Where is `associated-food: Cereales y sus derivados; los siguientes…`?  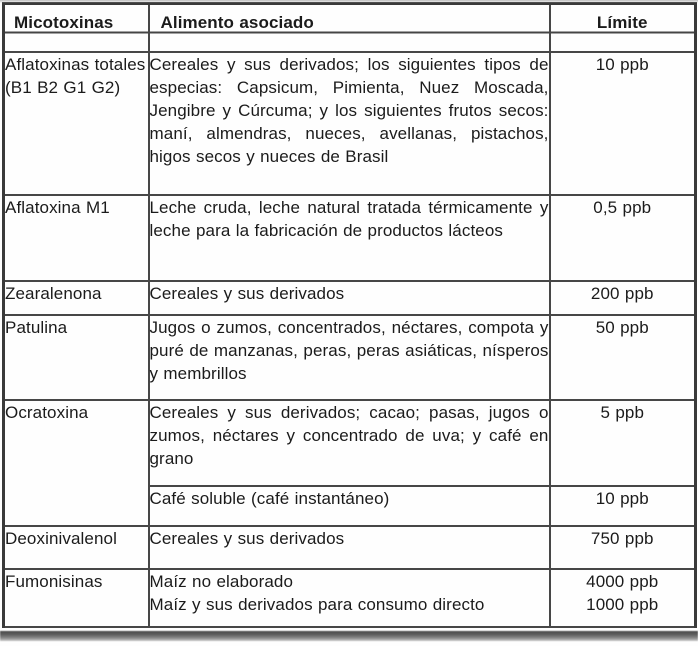 associated-food: Cereales y sus derivados; los siguientes… is located at coordinates (349, 123).